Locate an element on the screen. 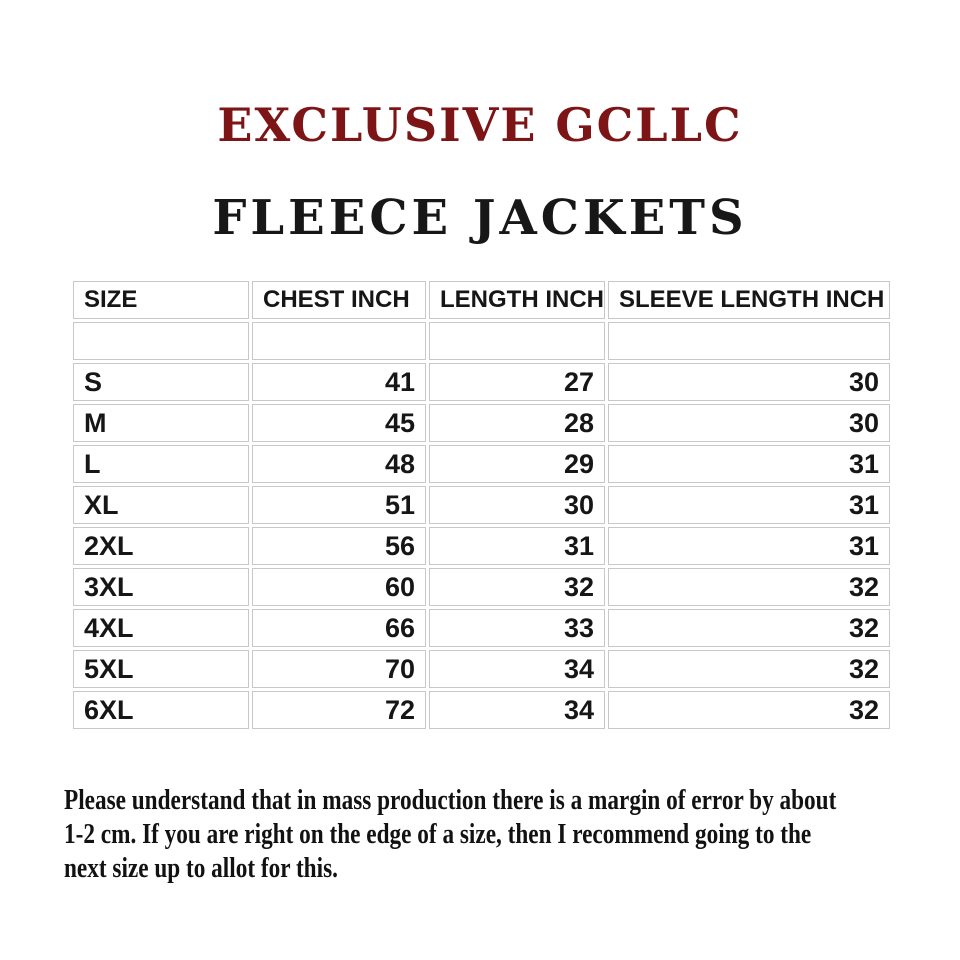 This screenshot has height=960, width=960. table-row: M 45 28 30 is located at coordinates (481, 423).